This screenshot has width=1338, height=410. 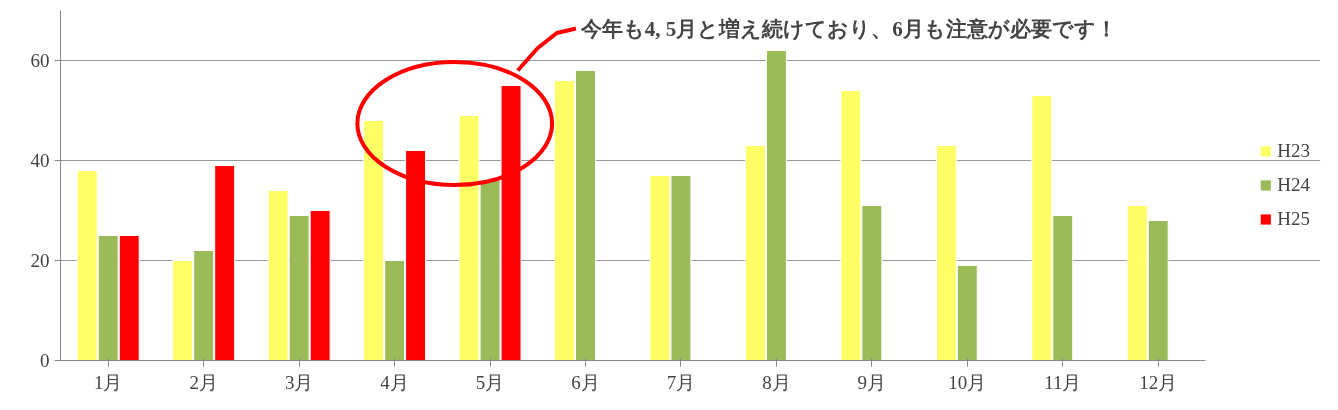 What do you see at coordinates (776, 382) in the screenshot?
I see `x-tick-label: 8月` at bounding box center [776, 382].